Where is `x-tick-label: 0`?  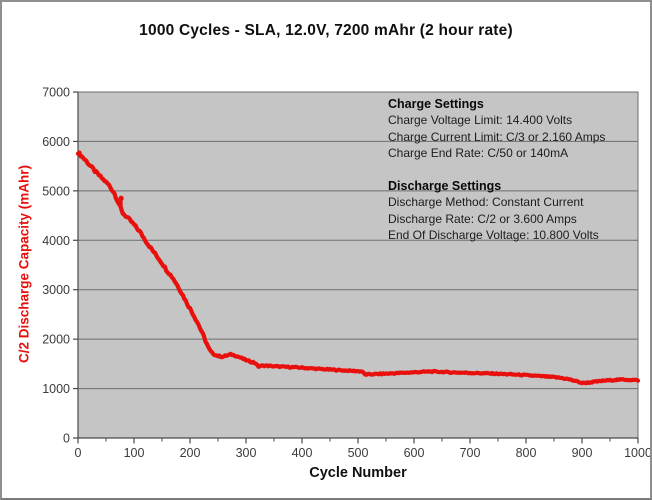
x-tick-label: 0 is located at coordinates (78, 453).